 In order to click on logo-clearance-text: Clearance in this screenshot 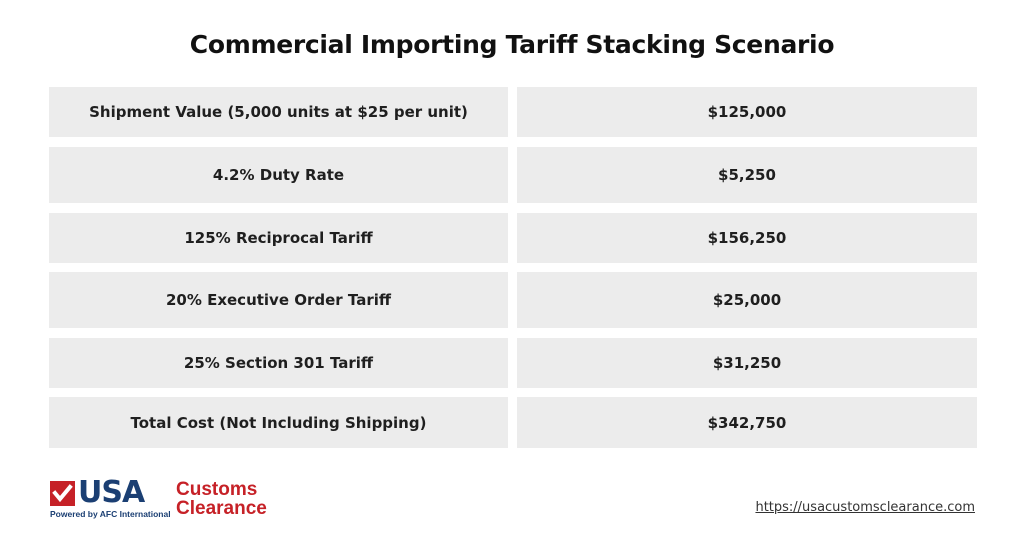, I will do `click(221, 508)`.